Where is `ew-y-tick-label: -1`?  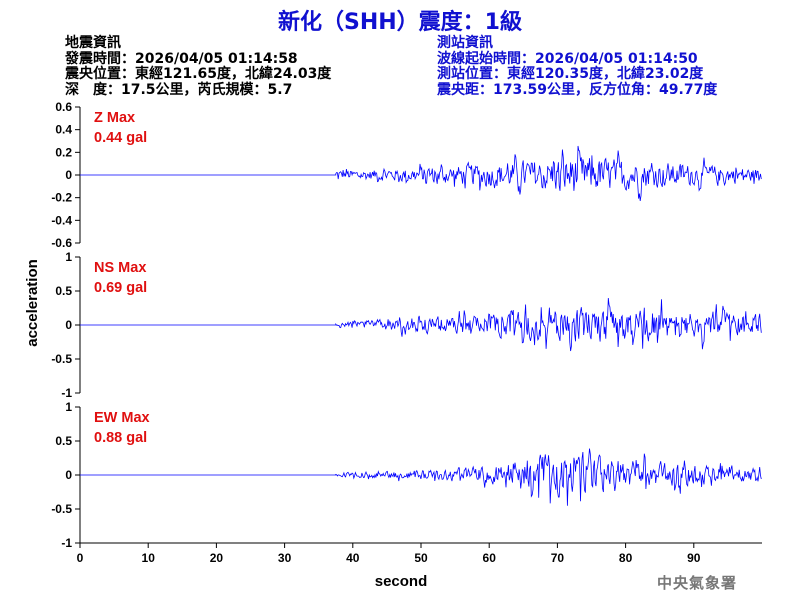
ew-y-tick-label: -1 is located at coordinates (66, 543).